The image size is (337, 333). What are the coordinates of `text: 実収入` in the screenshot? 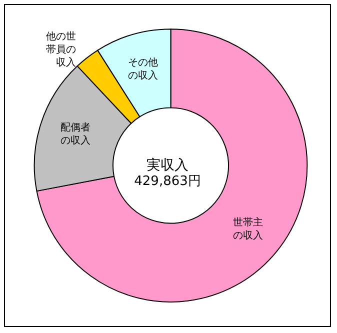 It's located at (167, 166).